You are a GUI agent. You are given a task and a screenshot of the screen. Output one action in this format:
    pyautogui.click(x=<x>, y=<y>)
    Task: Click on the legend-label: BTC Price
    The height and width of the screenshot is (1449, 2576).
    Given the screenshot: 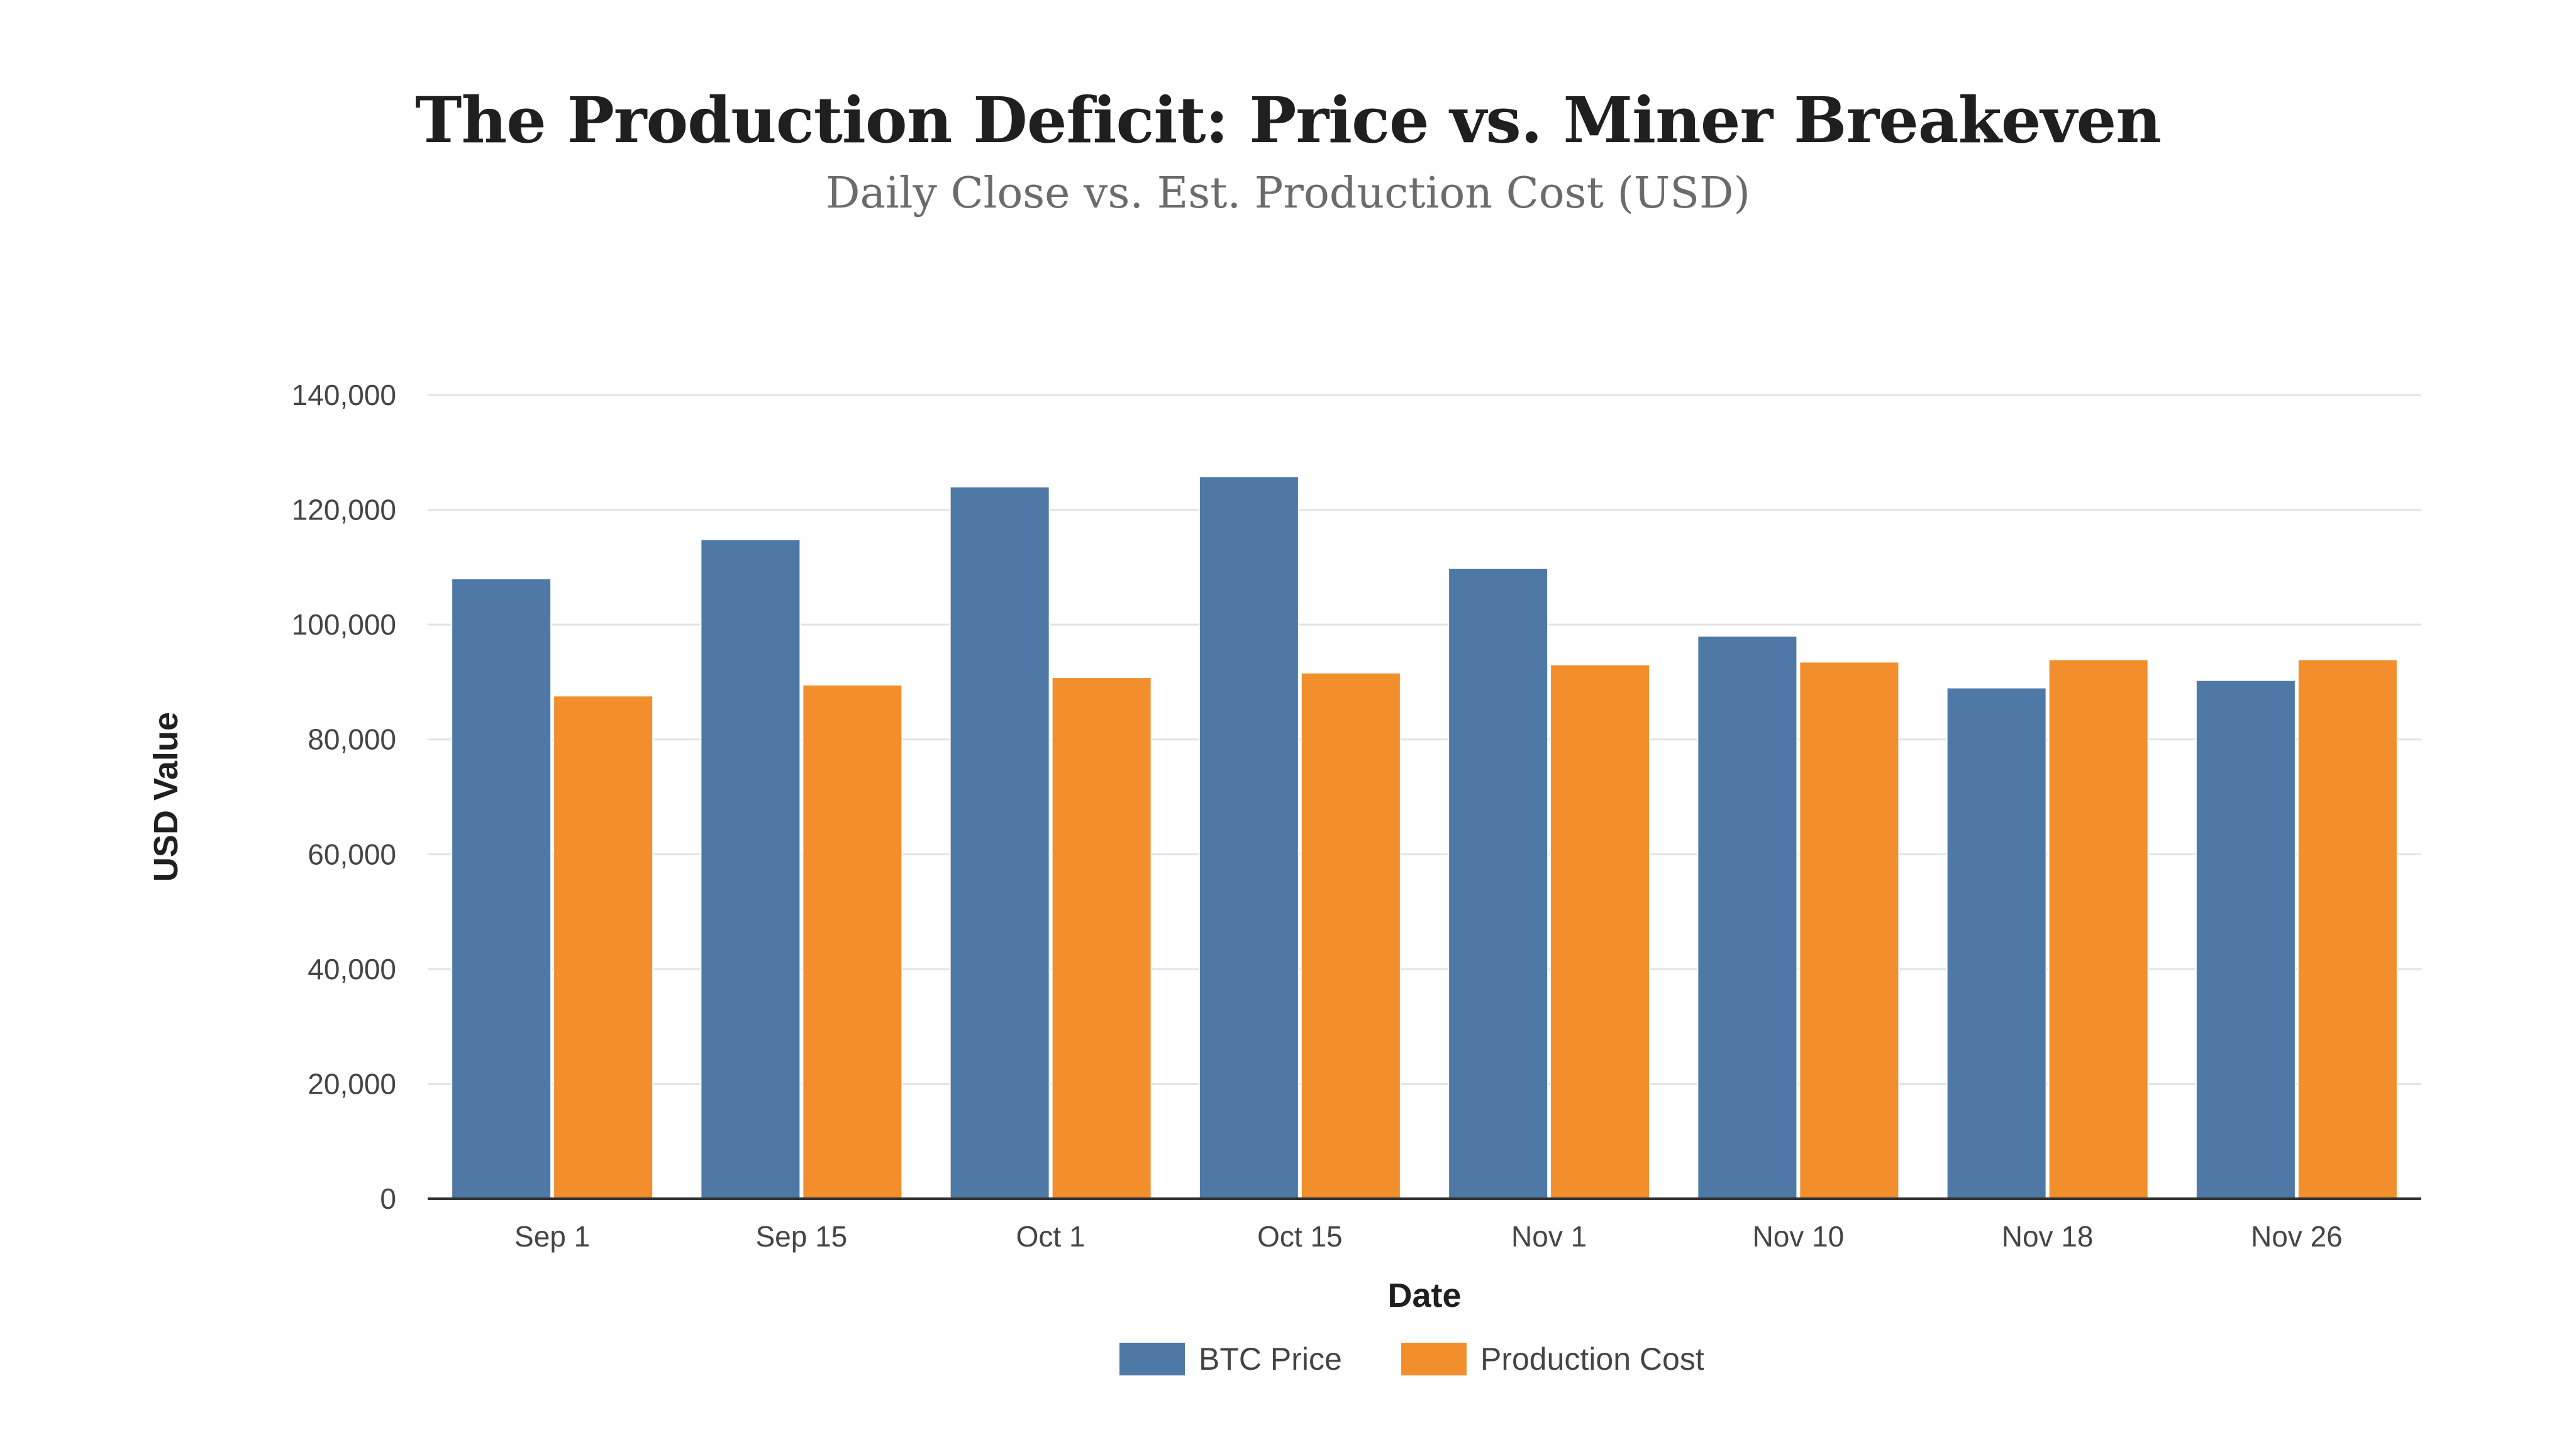 What is the action you would take?
    pyautogui.click(x=1270, y=1359)
    